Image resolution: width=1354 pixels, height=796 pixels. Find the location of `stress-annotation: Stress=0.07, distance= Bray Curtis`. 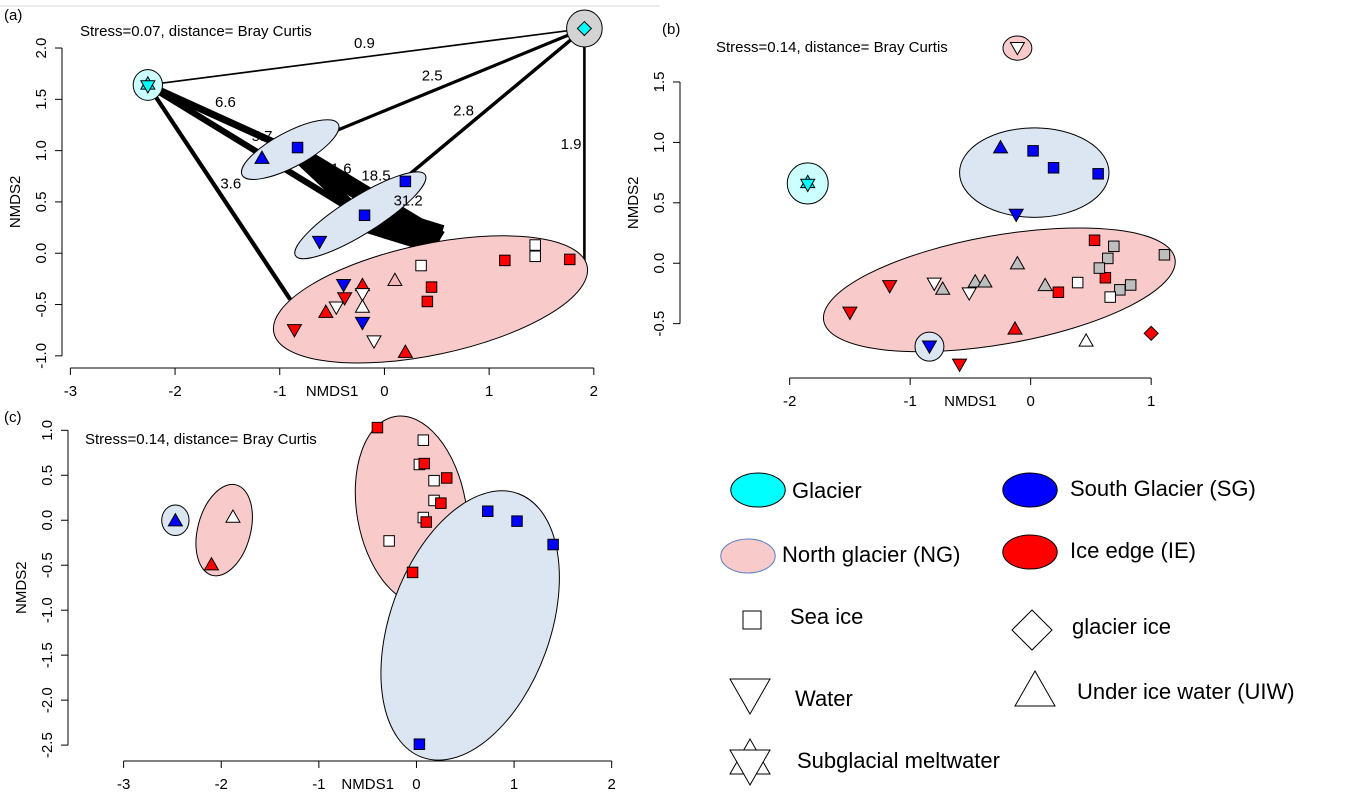

stress-annotation: Stress=0.07, distance= Bray Curtis is located at coordinates (196, 31).